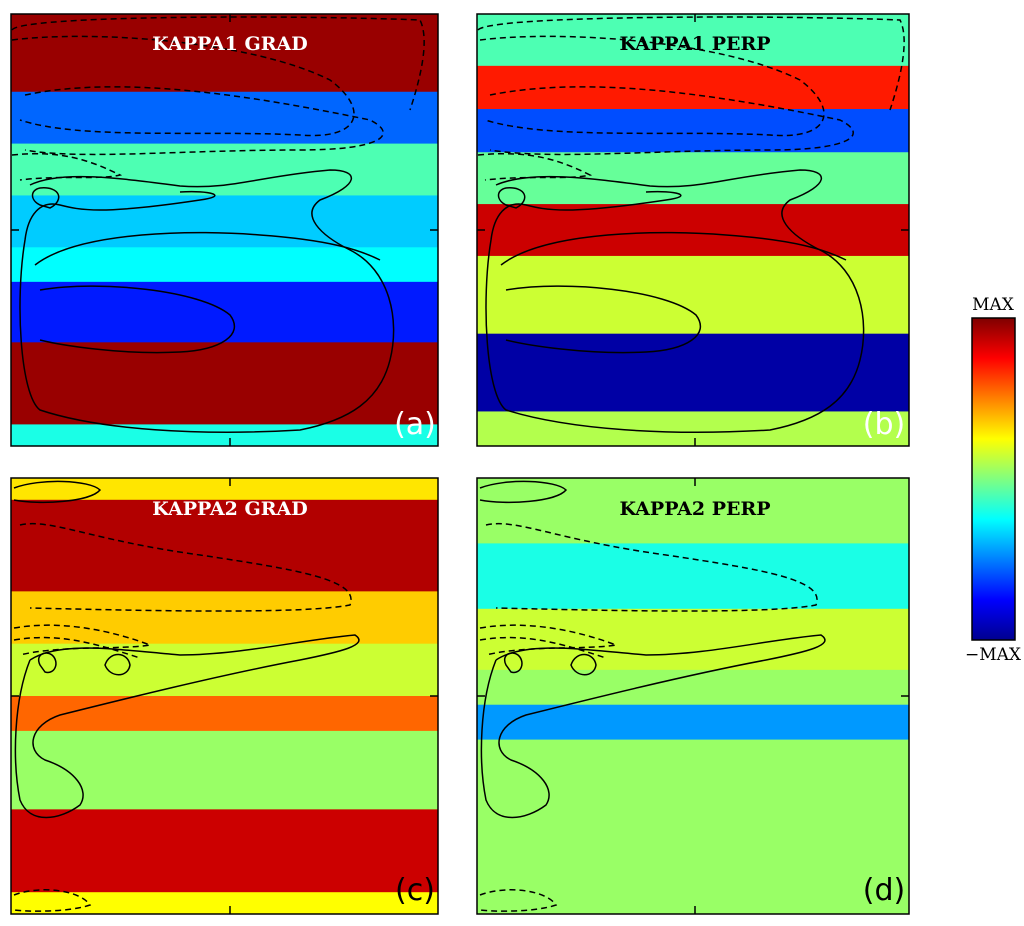 The width and height of the screenshot is (1024, 926). What do you see at coordinates (694, 44) in the screenshot?
I see `panel-b-title: KAPPA1 PERP` at bounding box center [694, 44].